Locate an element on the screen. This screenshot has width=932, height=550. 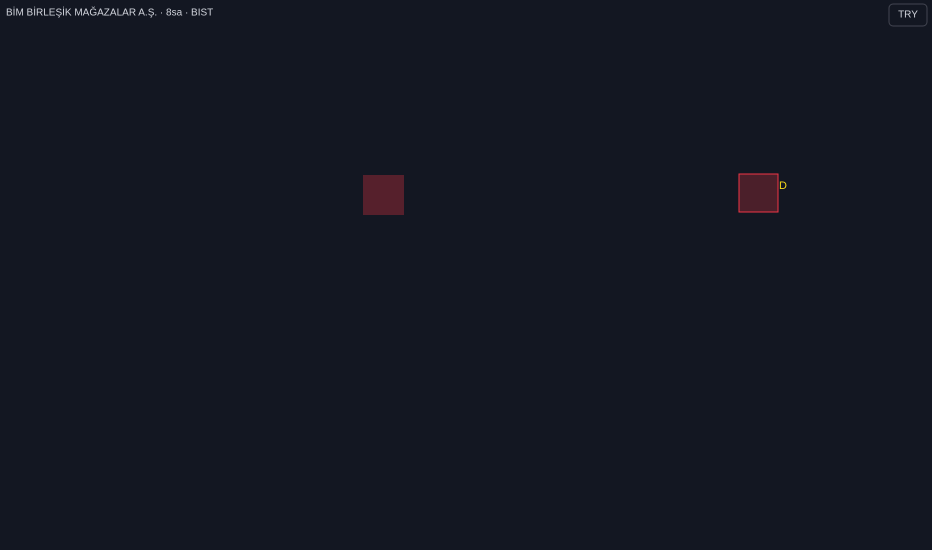
currency-button is located at coordinates (908, 15).